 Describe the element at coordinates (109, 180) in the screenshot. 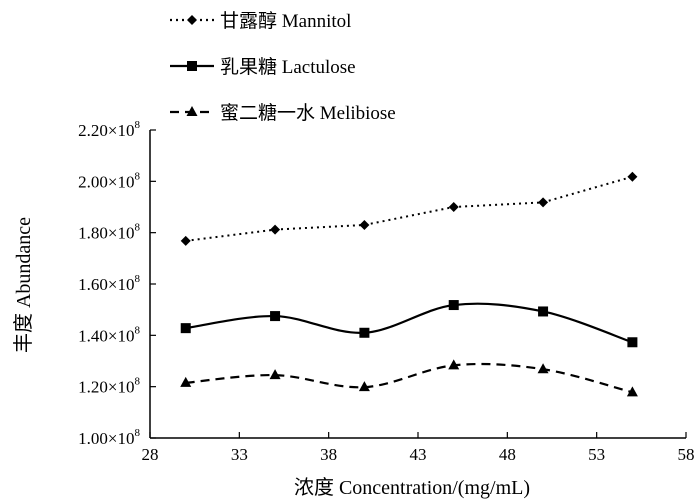

I see `y-tick-label: 2.00×10⁸` at that location.